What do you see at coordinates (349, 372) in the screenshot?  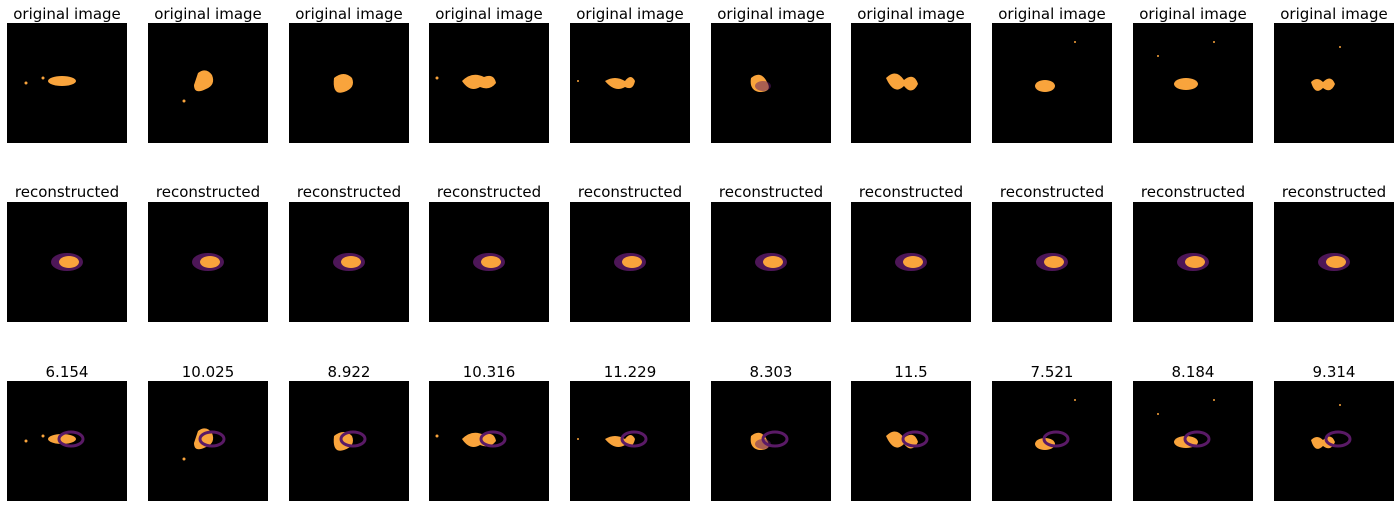 I see `score-title: 8.922` at bounding box center [349, 372].